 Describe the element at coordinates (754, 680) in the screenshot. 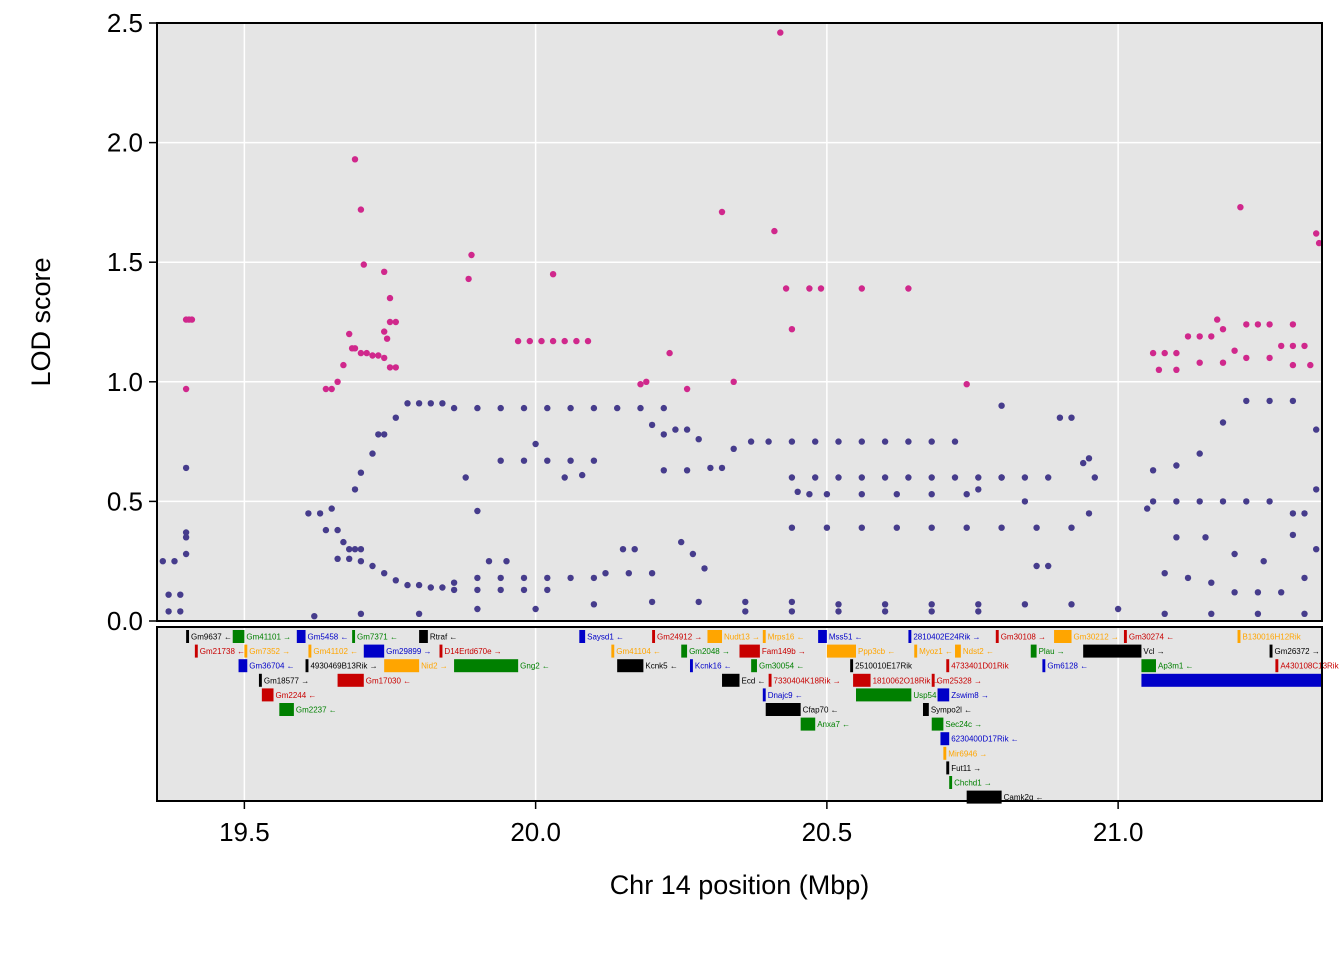

I see `gene-label: Ecd ←` at that location.